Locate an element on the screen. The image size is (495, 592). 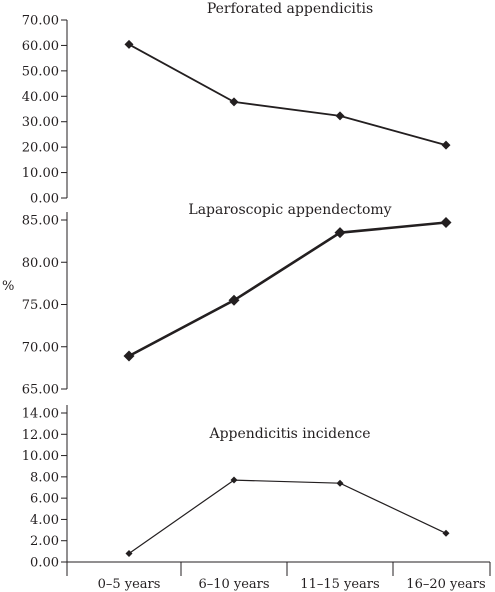
y-tick-label: 30.00 is located at coordinates (40, 122).